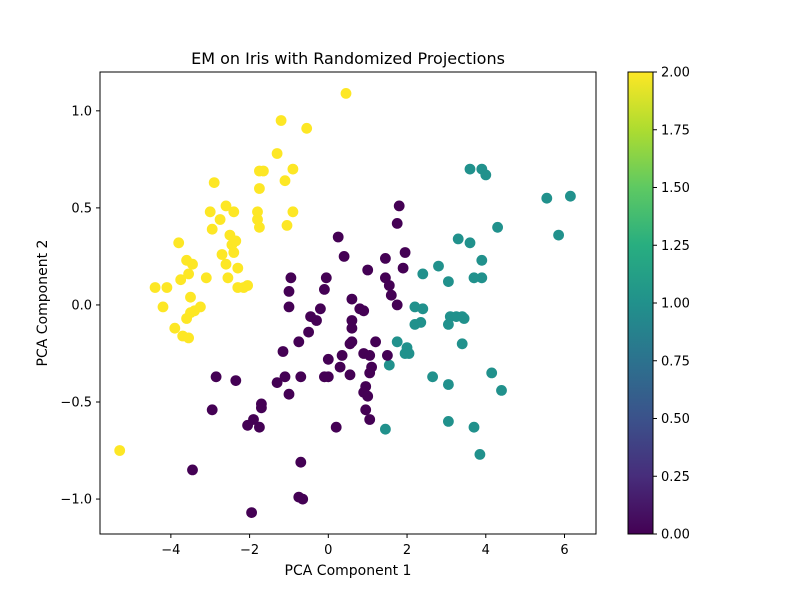  Describe the element at coordinates (348, 58) in the screenshot. I see `chart-title: EM on Iris with Randomized Projections` at that location.